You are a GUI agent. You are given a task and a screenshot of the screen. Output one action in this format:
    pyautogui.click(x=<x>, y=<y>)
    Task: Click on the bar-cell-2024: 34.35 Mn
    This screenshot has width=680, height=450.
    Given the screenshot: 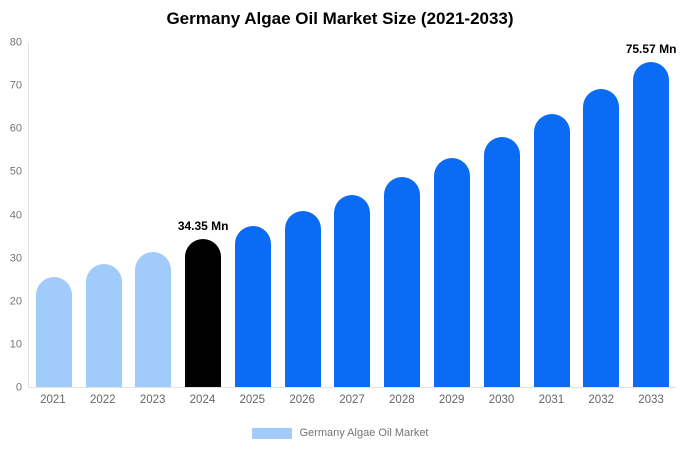 What is the action you would take?
    pyautogui.click(x=203, y=215)
    